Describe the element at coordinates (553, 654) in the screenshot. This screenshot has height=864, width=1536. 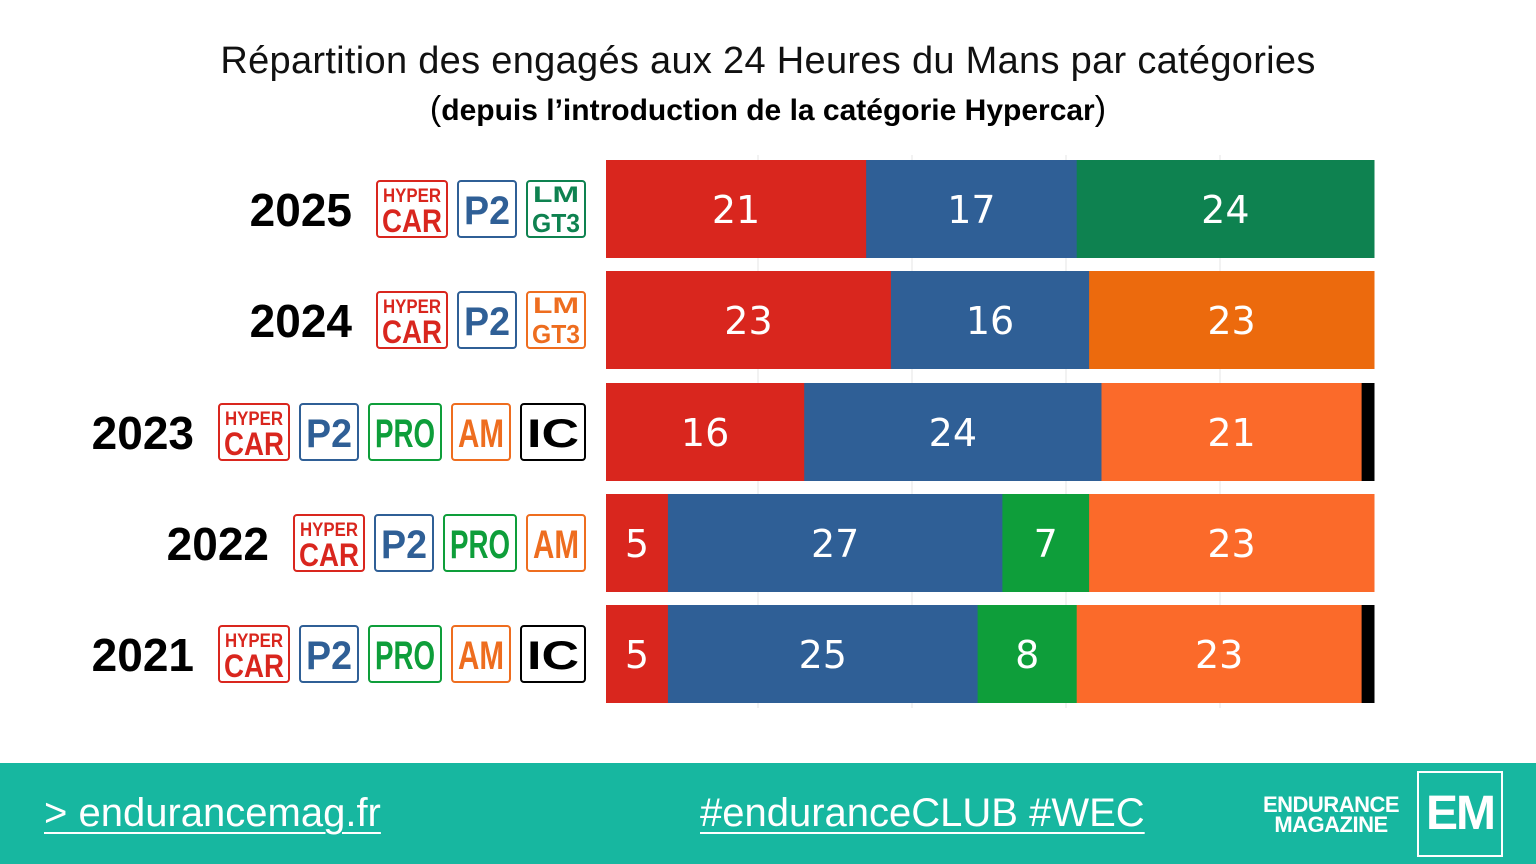
I see `category-badge-ic: IC` at that location.